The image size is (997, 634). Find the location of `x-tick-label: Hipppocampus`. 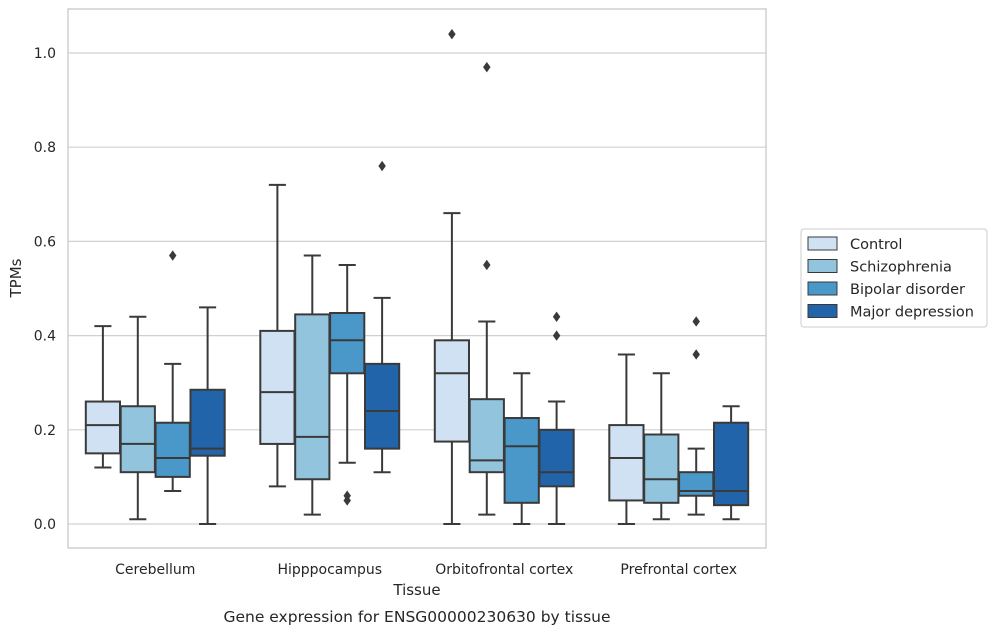

x-tick-label: Hipppocampus is located at coordinates (329, 570).